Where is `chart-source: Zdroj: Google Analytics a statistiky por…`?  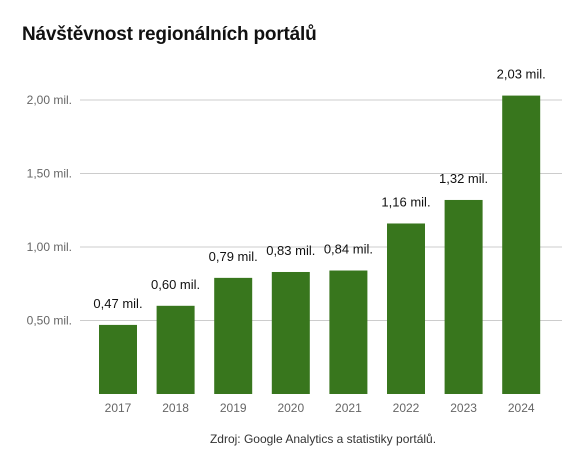
chart-source: Zdroj: Google Analytics a statistiky por… is located at coordinates (323, 439).